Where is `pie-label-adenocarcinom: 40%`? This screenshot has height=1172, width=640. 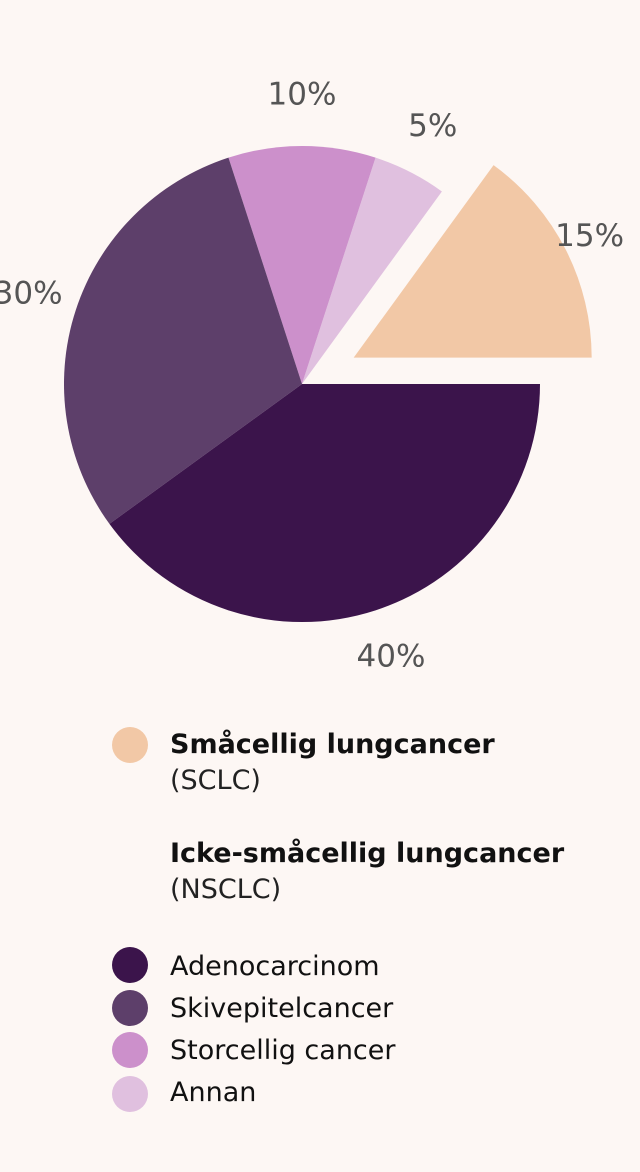 pie-label-adenocarcinom: 40% is located at coordinates (391, 656).